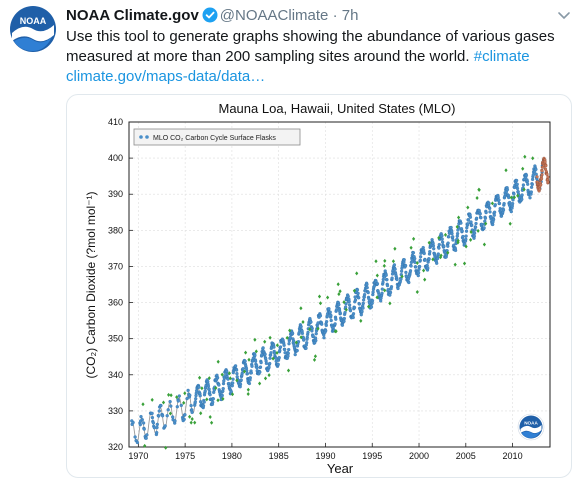  I want to click on hashtag-link: #climate, so click(501, 56).